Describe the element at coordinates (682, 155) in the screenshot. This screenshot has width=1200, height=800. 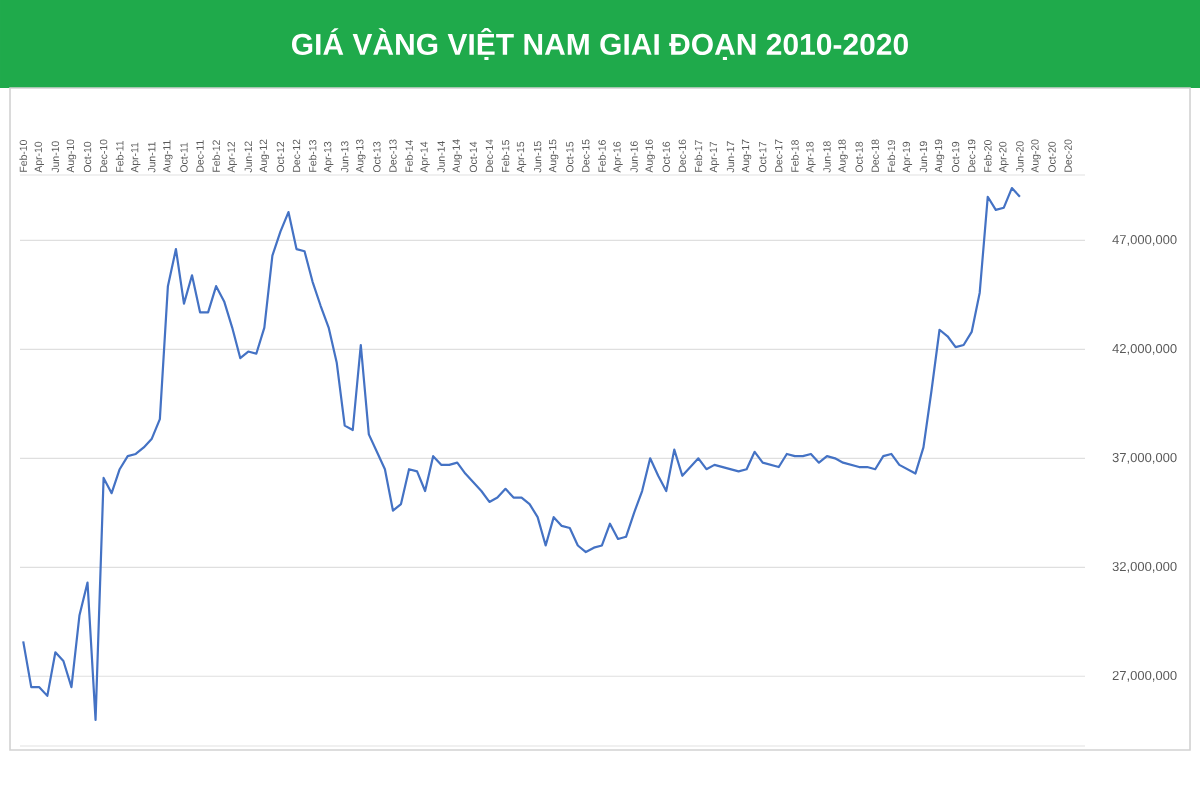
I see `x-tick-label: Dec-16` at that location.